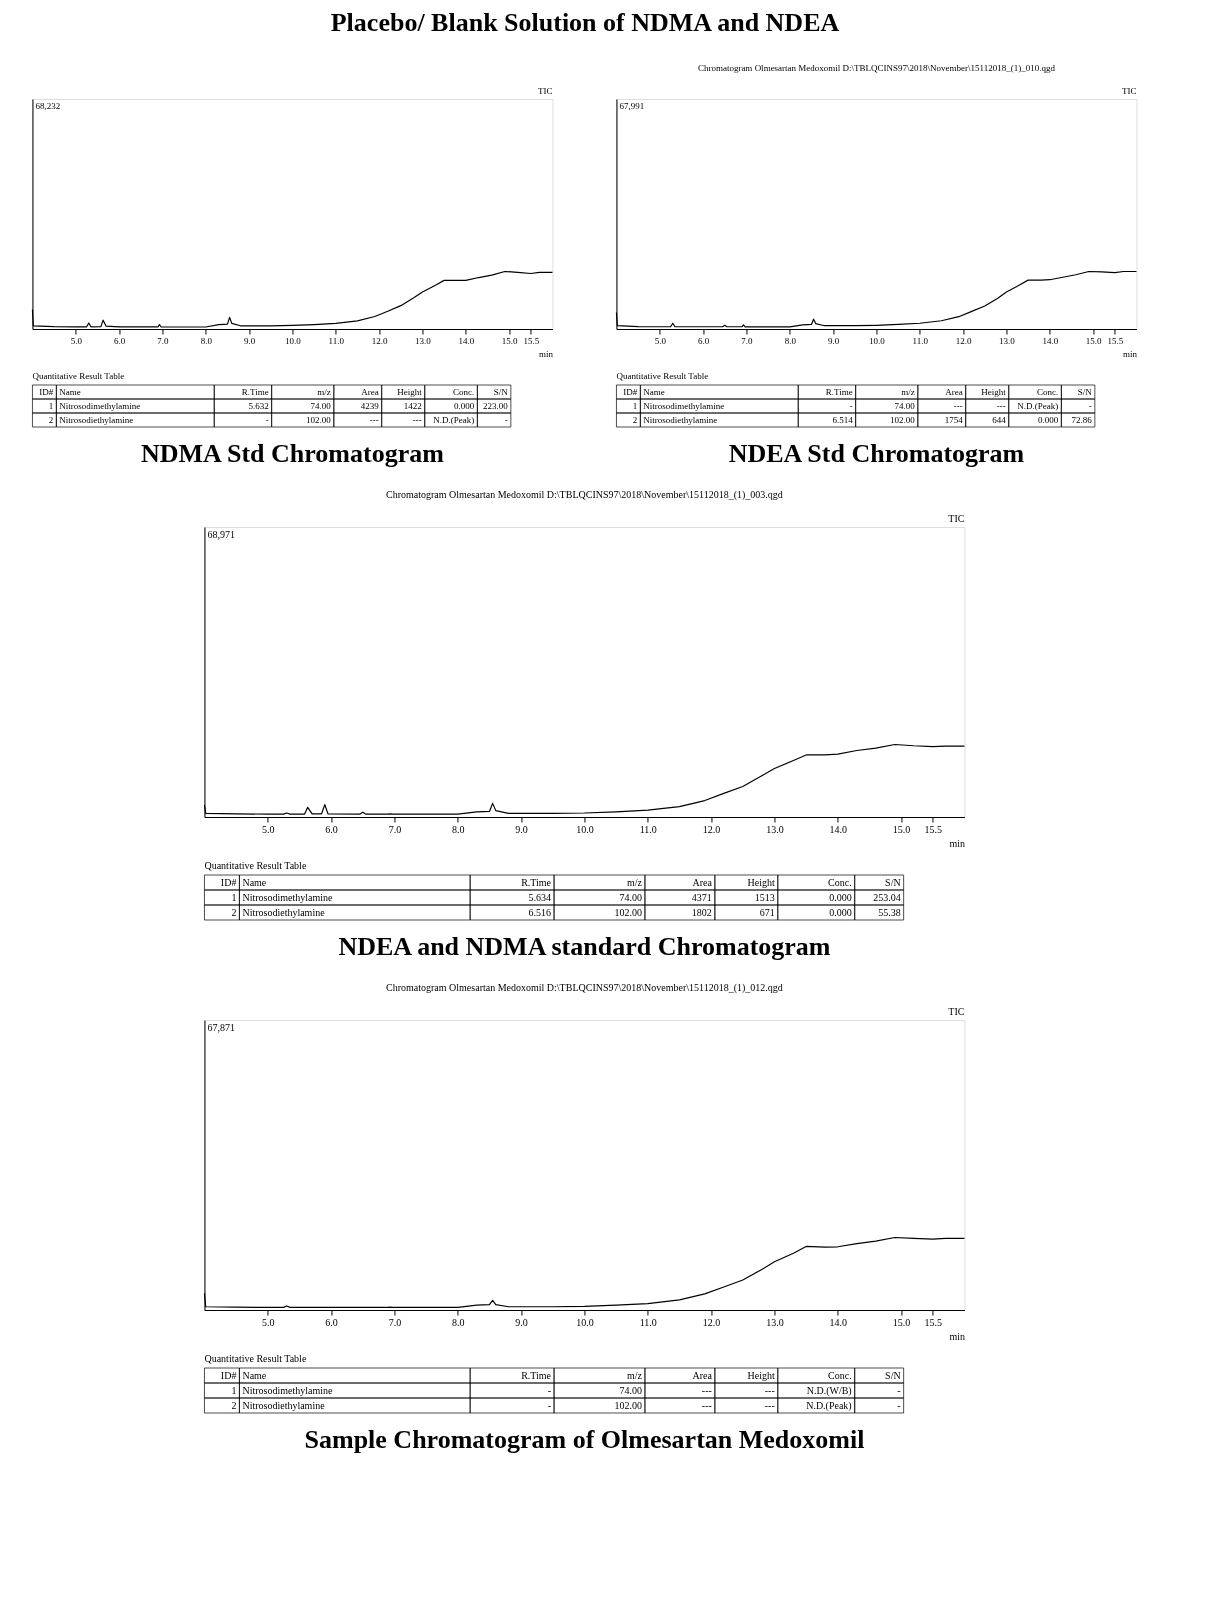 The image size is (1231, 1610). Describe the element at coordinates (862, 420) in the screenshot. I see `text: 2 Nitrosodiethylamine 6.514 102.00 1754 644 0.000 72.86` at that location.